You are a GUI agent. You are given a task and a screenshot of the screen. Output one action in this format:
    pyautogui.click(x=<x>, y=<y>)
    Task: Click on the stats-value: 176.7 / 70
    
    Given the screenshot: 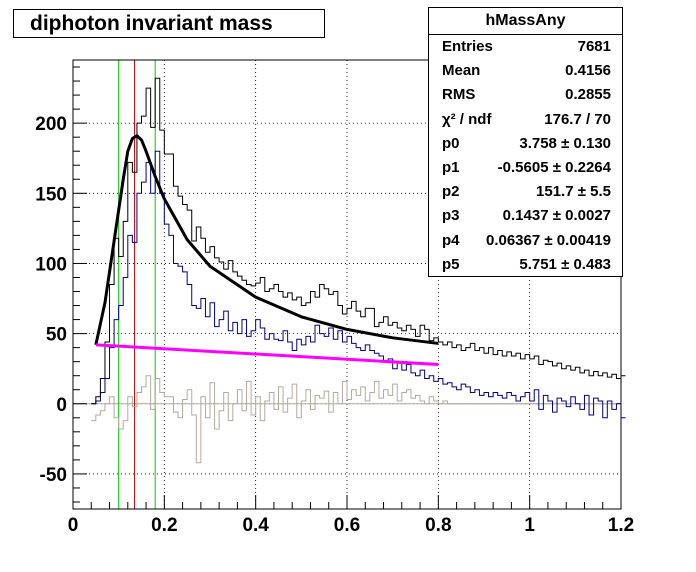 What is the action you would take?
    pyautogui.click(x=577, y=119)
    